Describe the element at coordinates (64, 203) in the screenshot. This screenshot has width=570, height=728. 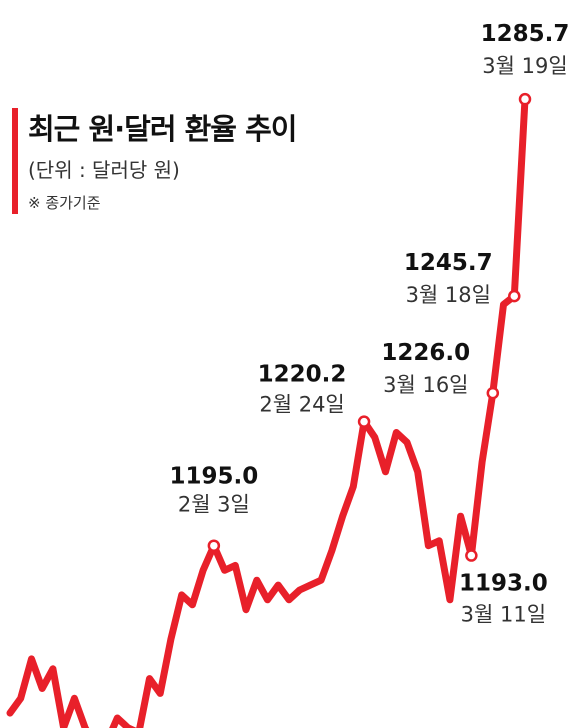
I see `basis-note: ※ 종가기준` at that location.